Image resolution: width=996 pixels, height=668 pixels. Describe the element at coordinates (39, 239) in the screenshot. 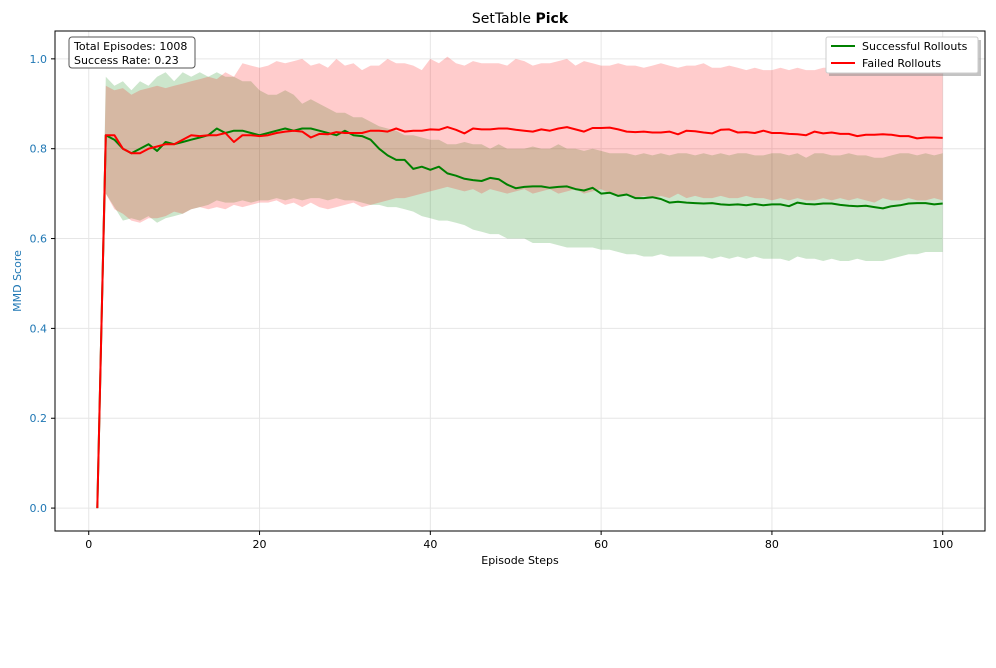

I see `y-tick-label: 0.6` at that location.